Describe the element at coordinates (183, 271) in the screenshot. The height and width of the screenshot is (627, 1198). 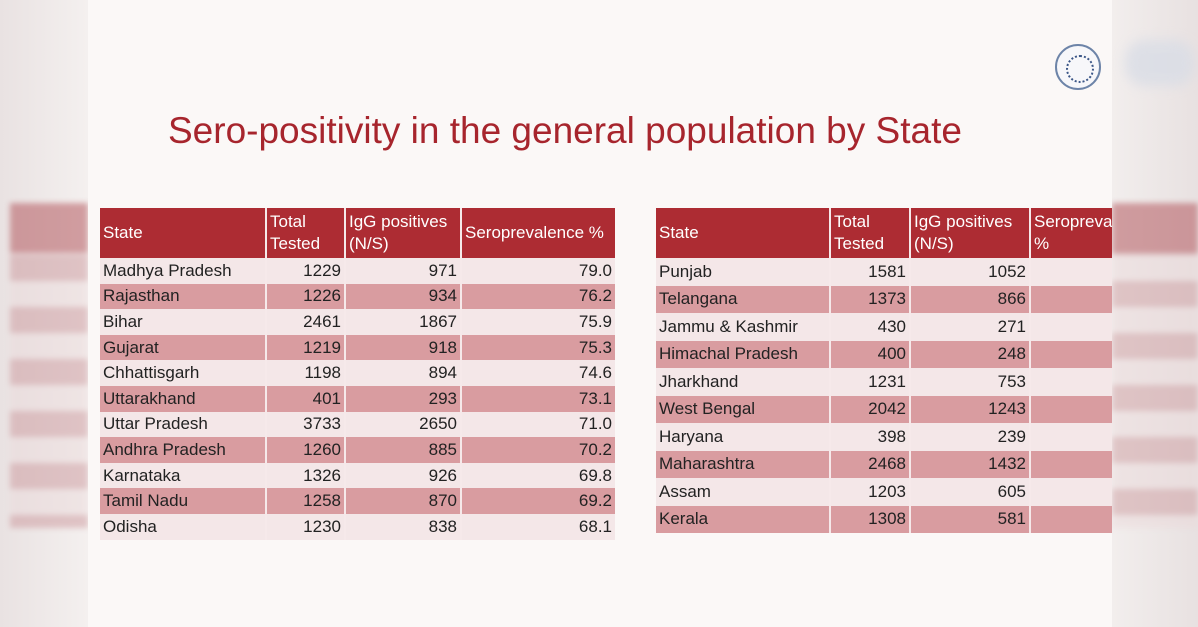
I see `cell-state: Madhya Pradesh` at that location.